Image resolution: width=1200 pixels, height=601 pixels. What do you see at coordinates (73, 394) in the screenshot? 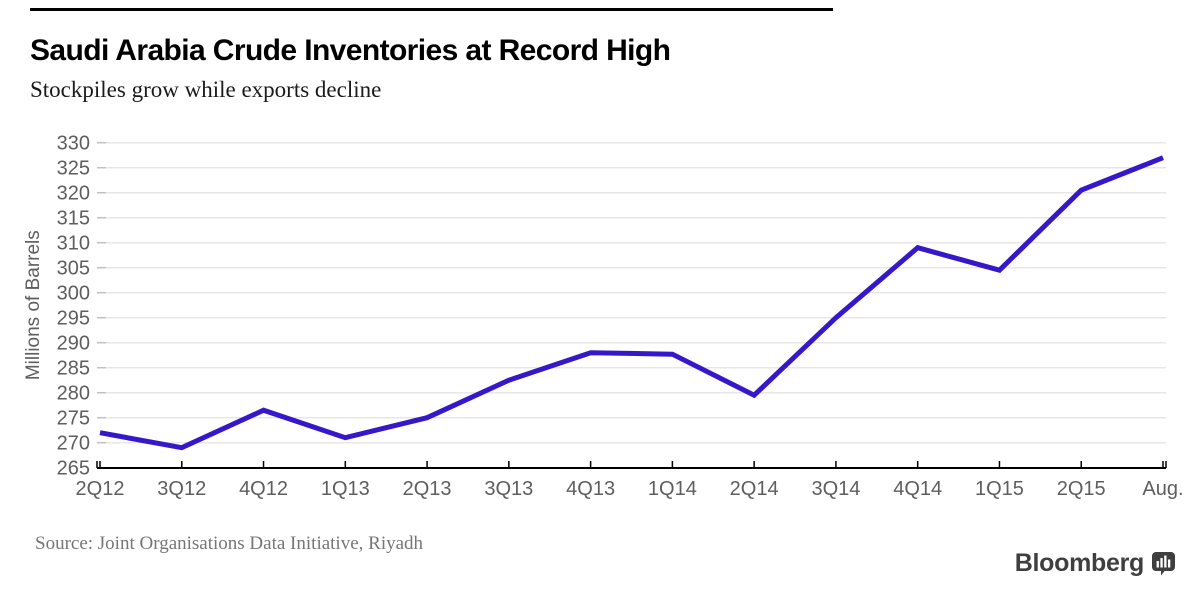
I see `y-axis-label: 280` at bounding box center [73, 394].